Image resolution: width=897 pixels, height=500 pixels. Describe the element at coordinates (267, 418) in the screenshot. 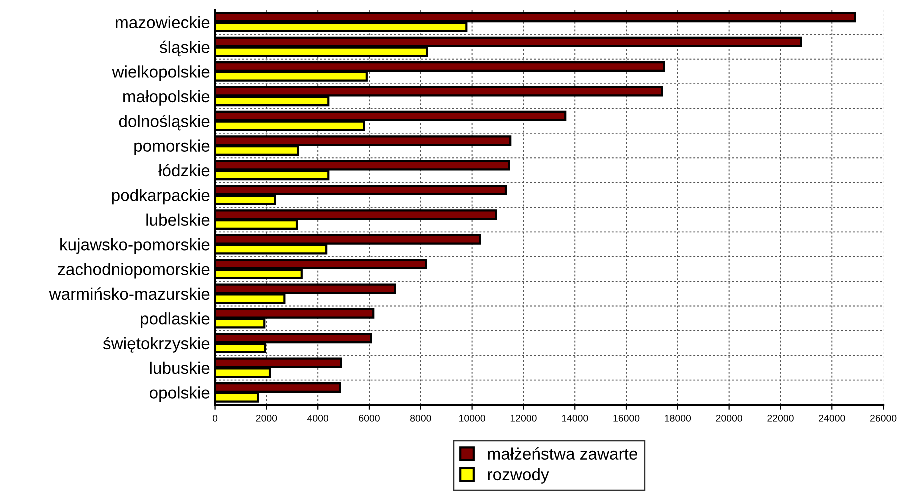

I see `x-tick-label: 2000` at that location.